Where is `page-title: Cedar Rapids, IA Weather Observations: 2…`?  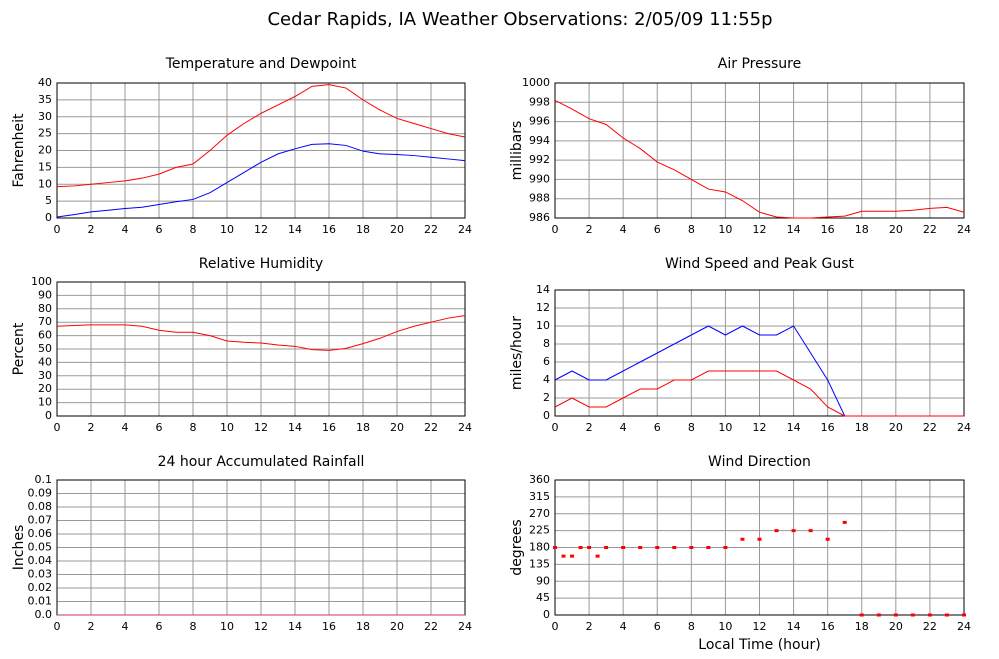
page-title: Cedar Rapids, IA Weather Observations: 2… is located at coordinates (519, 19).